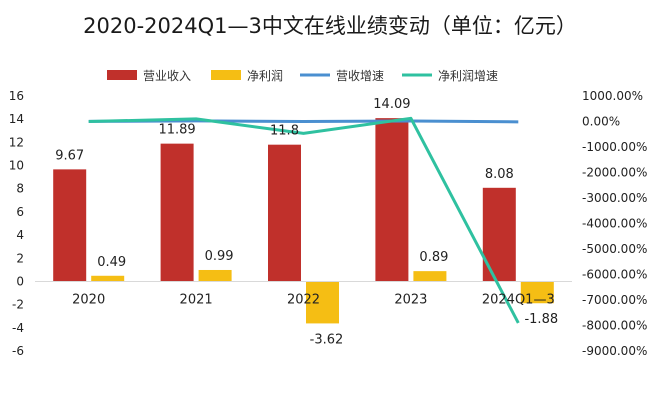  I want to click on y-left-tick-label: 12, so click(16, 142).